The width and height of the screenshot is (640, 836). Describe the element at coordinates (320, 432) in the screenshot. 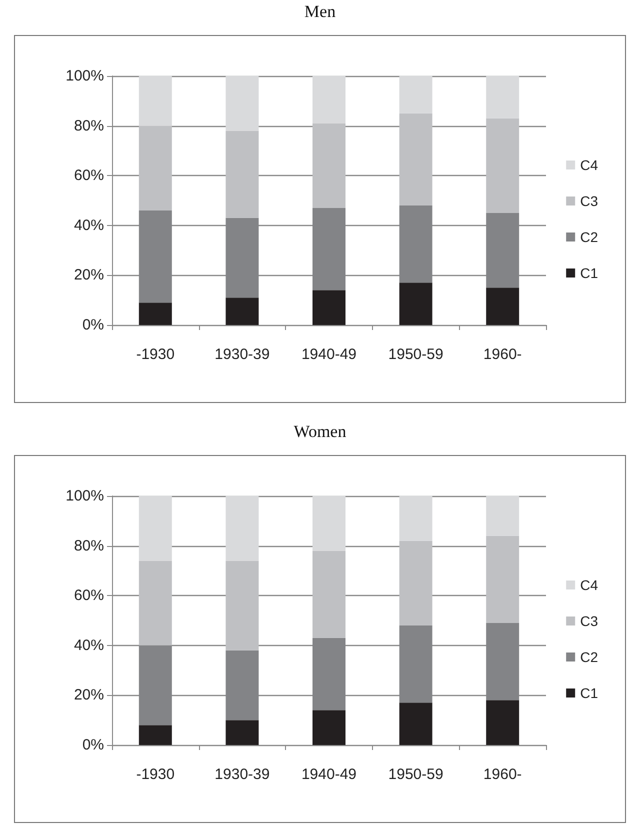

I see `chart-title: Women` at that location.